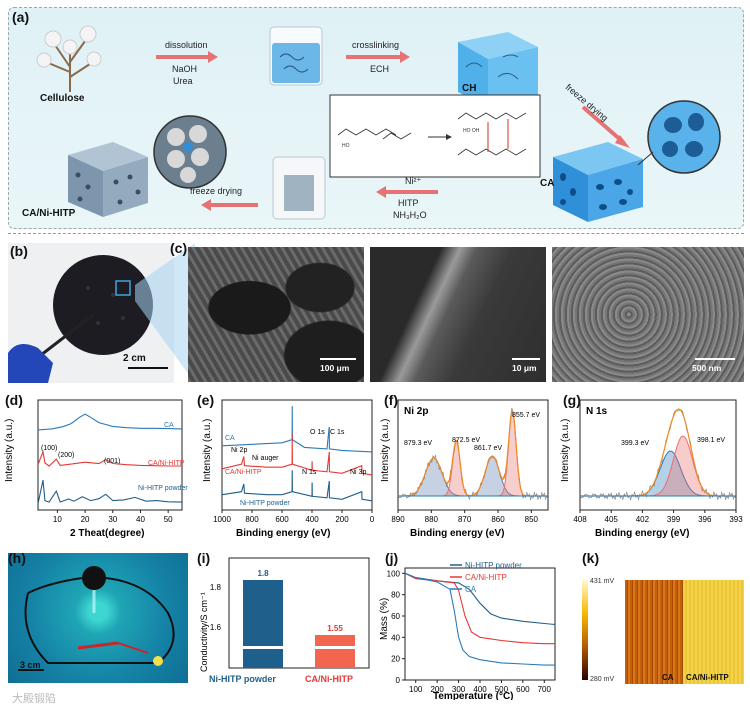  What do you see at coordinates (384, 619) in the screenshot?
I see `tga-ylabel: Mass (%)` at bounding box center [384, 619].